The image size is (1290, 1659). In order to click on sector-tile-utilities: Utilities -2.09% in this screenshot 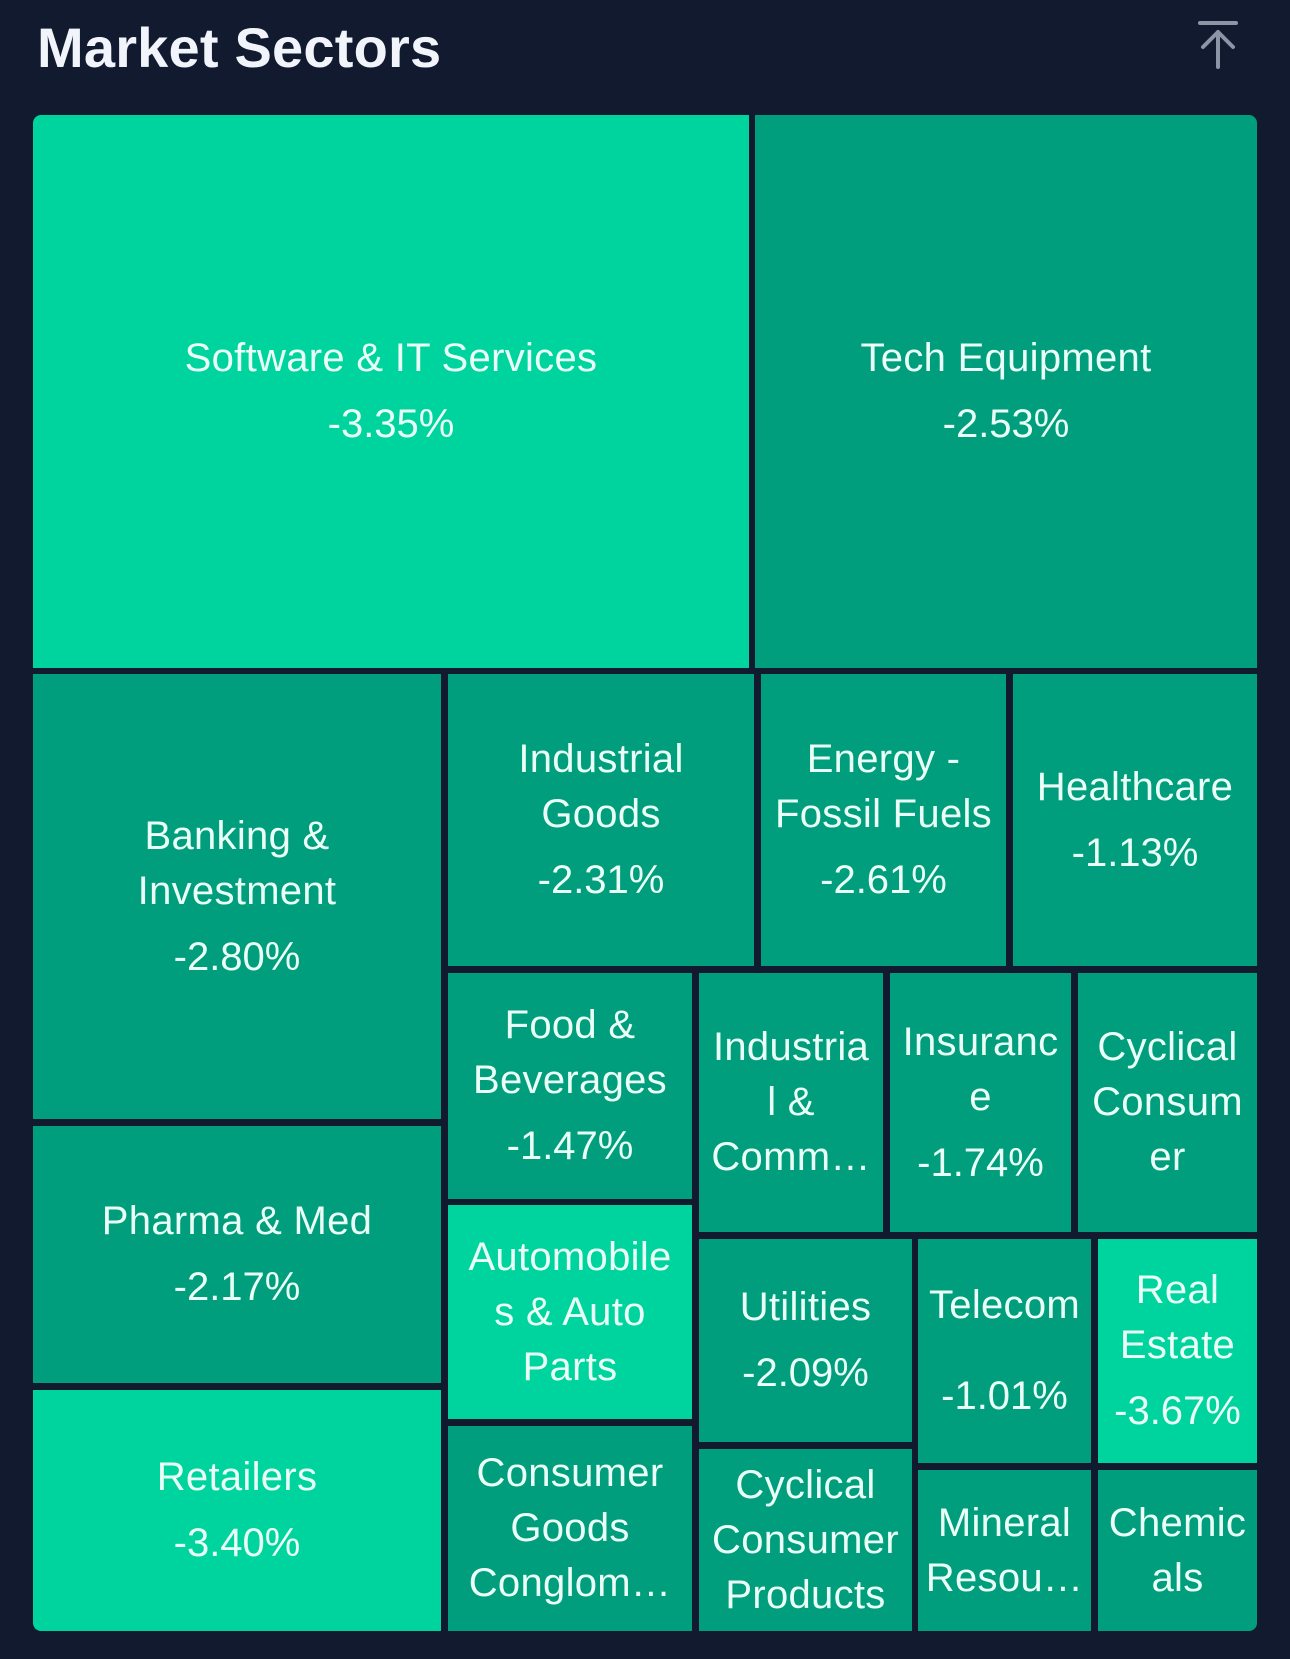, I will do `click(805, 1340)`.